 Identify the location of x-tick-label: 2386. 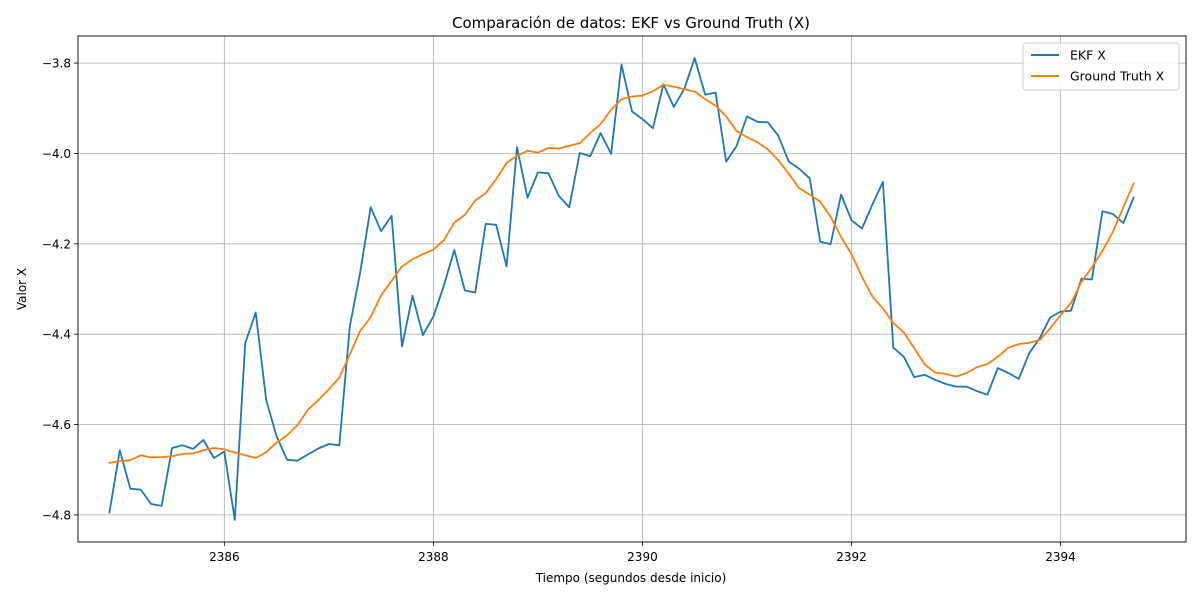
(224, 557).